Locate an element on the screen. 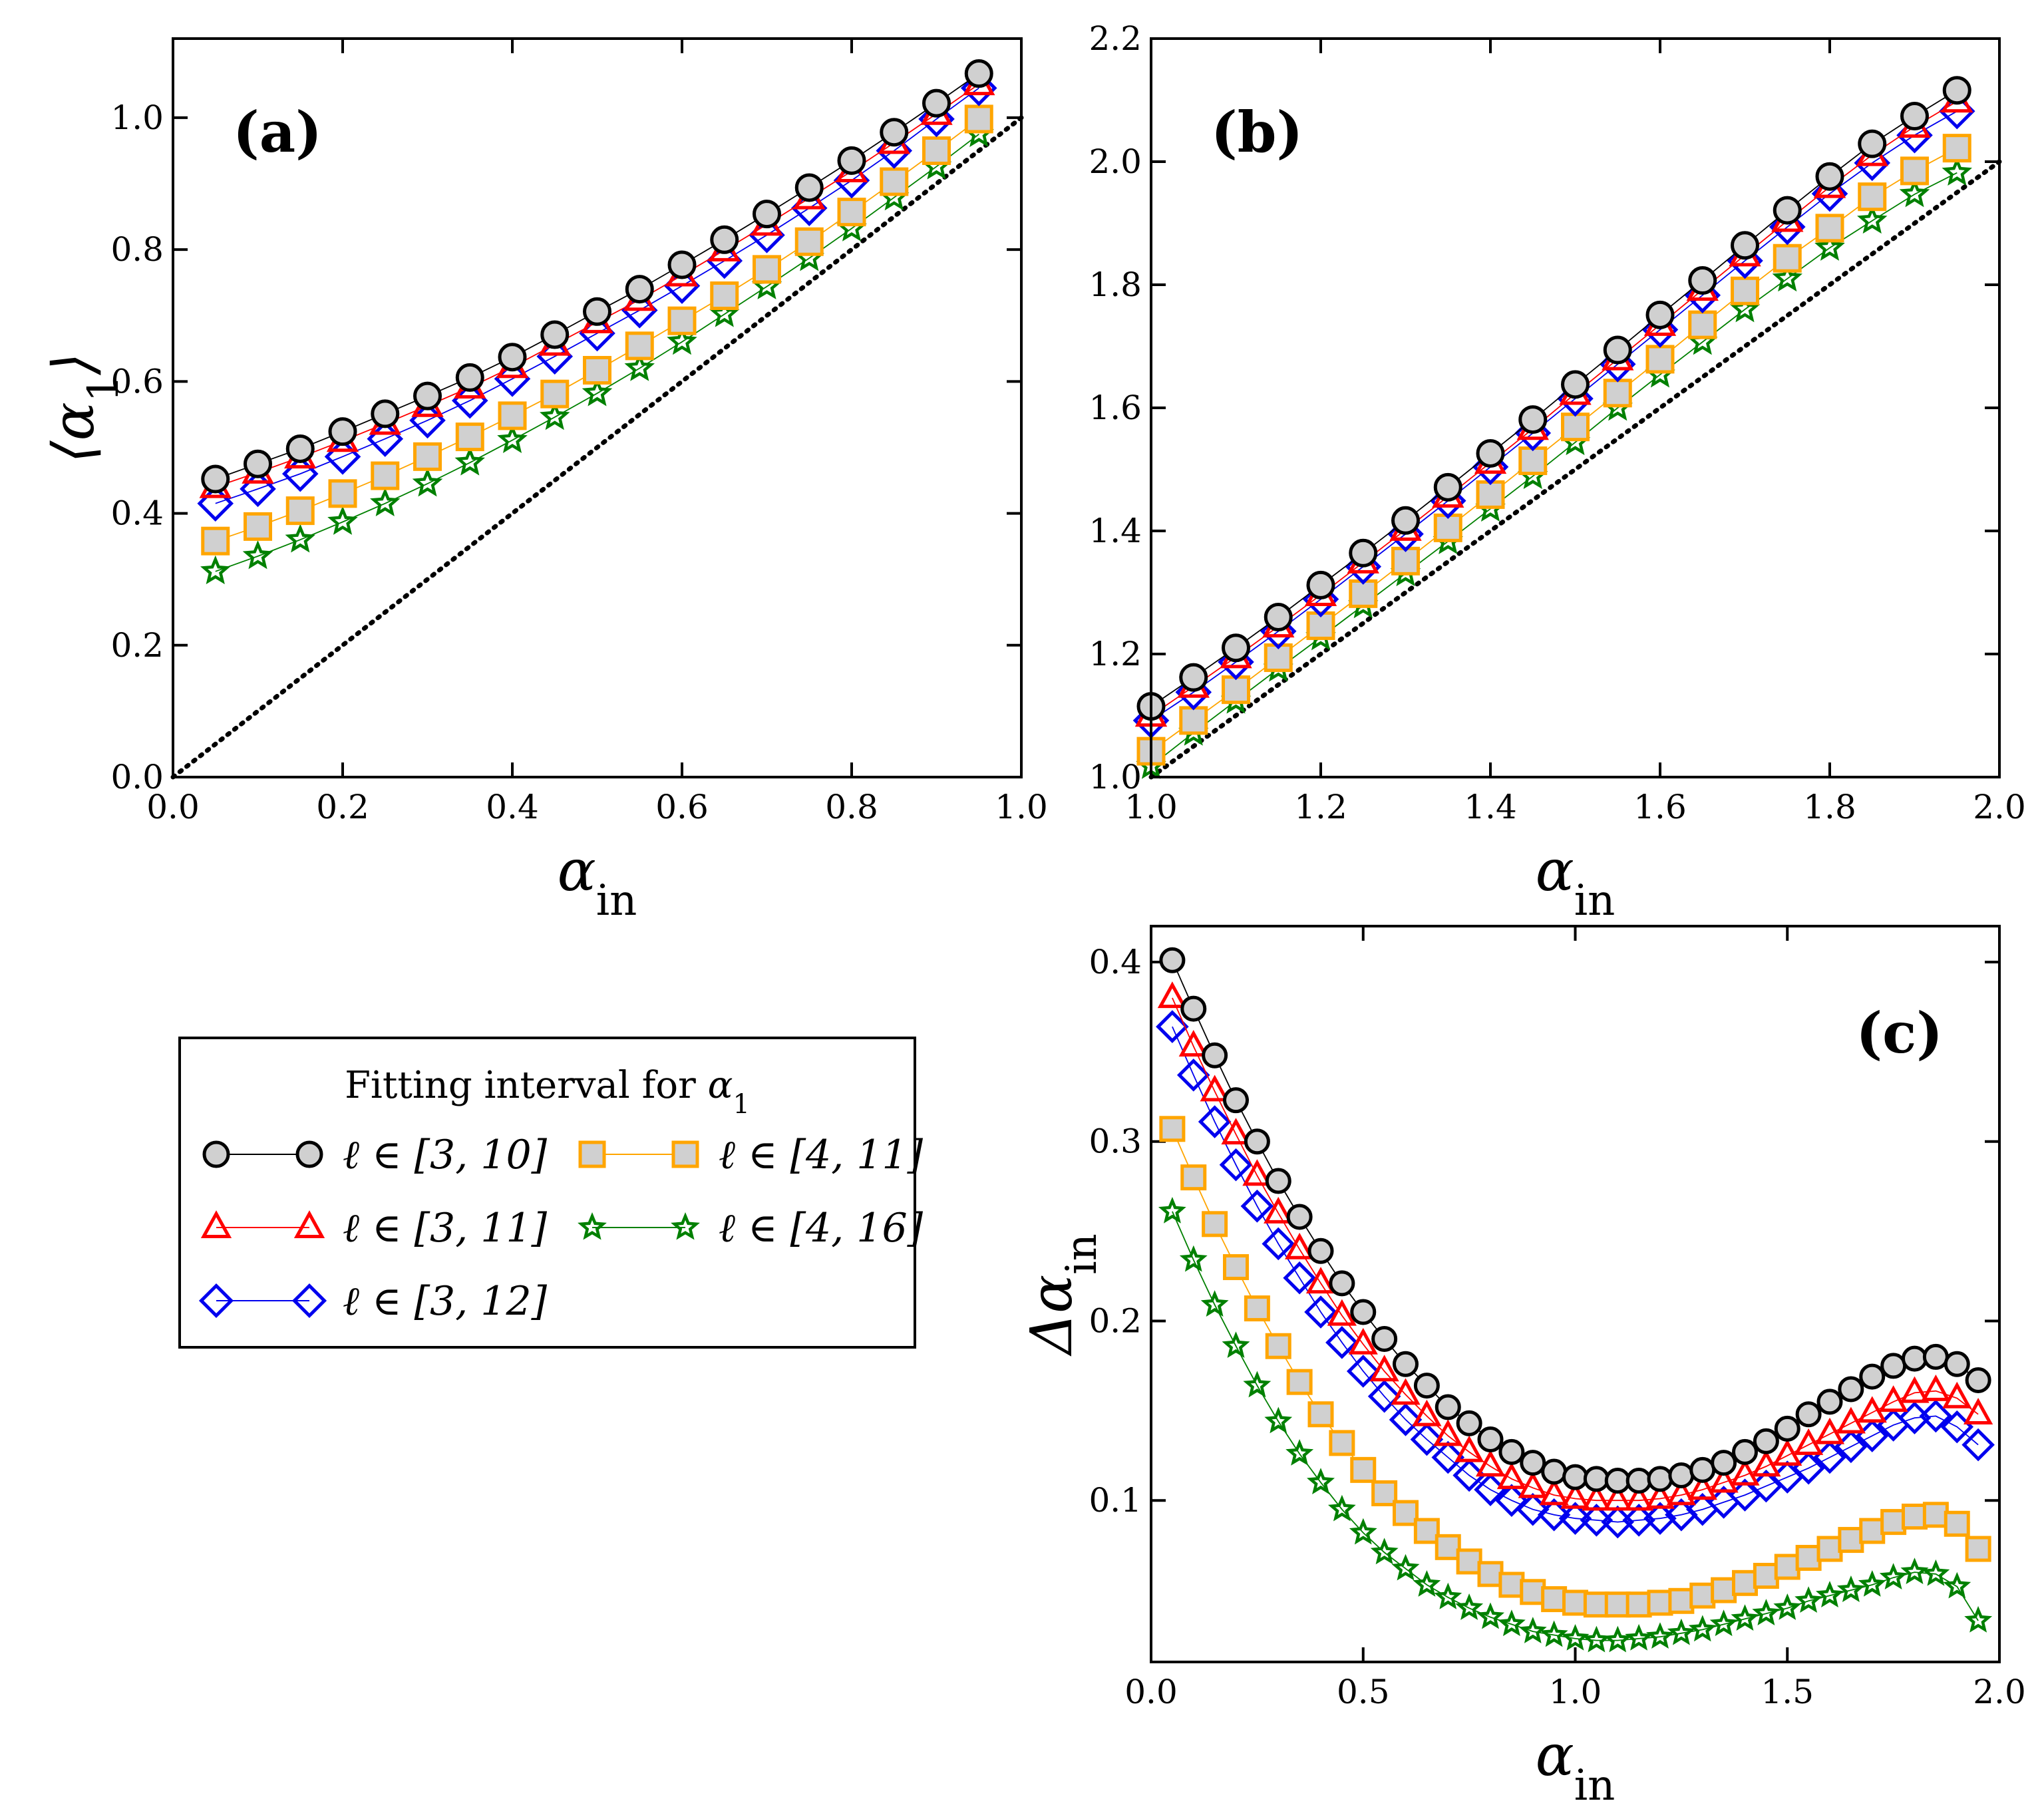  y-tick-label: 1.8 is located at coordinates (1115, 284).